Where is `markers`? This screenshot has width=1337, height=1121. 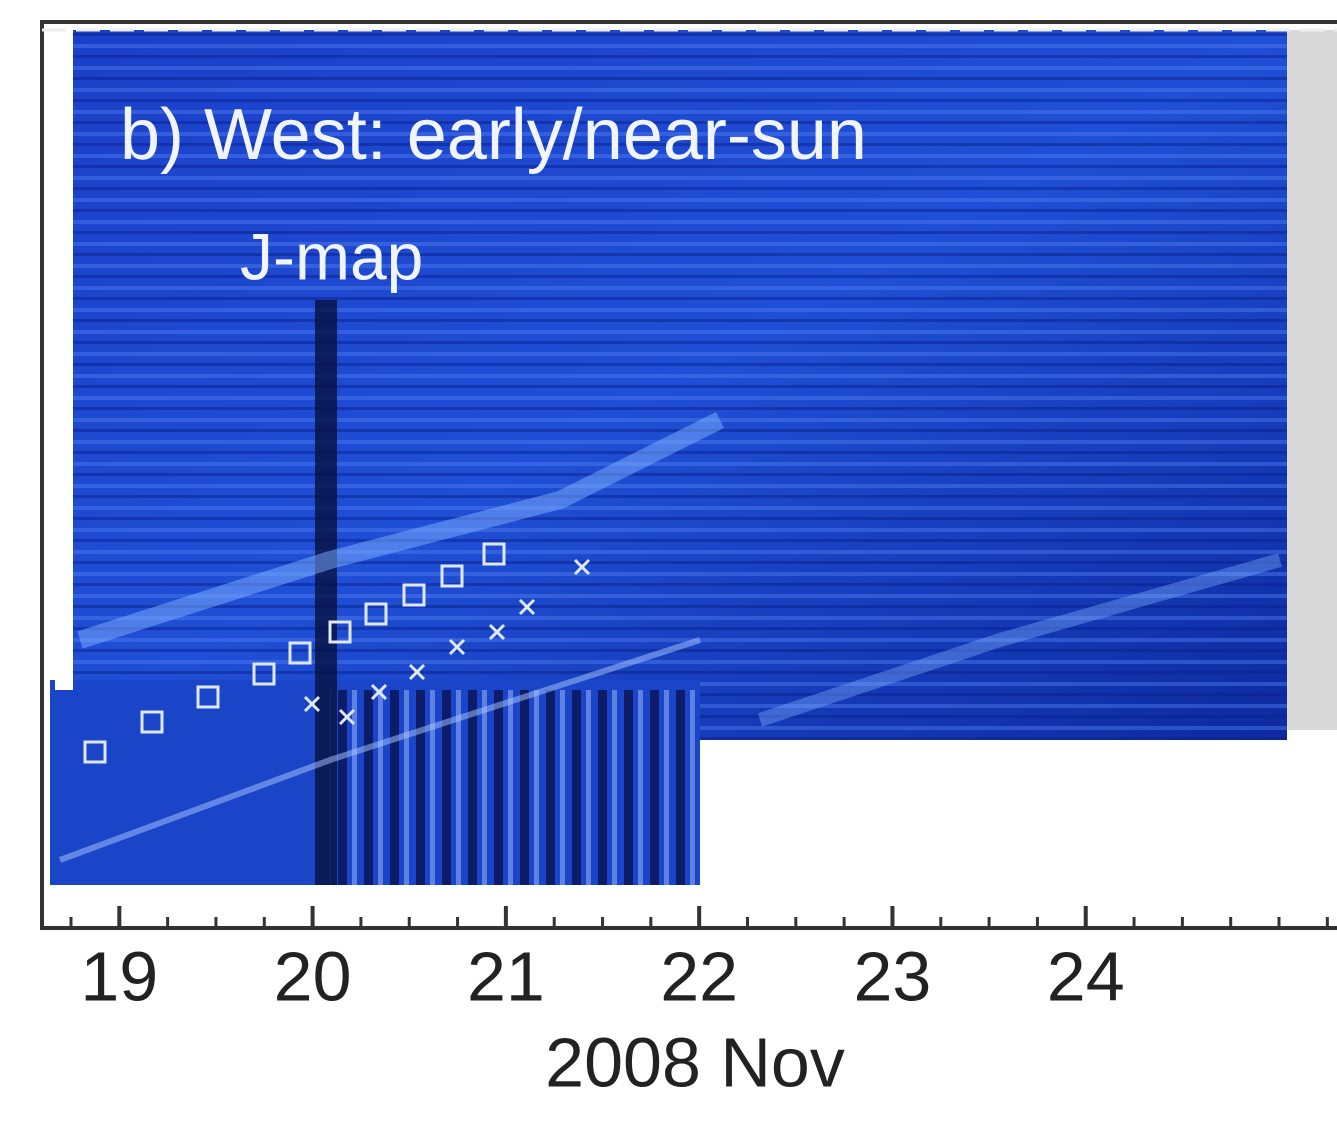 markers is located at coordinates (337, 653).